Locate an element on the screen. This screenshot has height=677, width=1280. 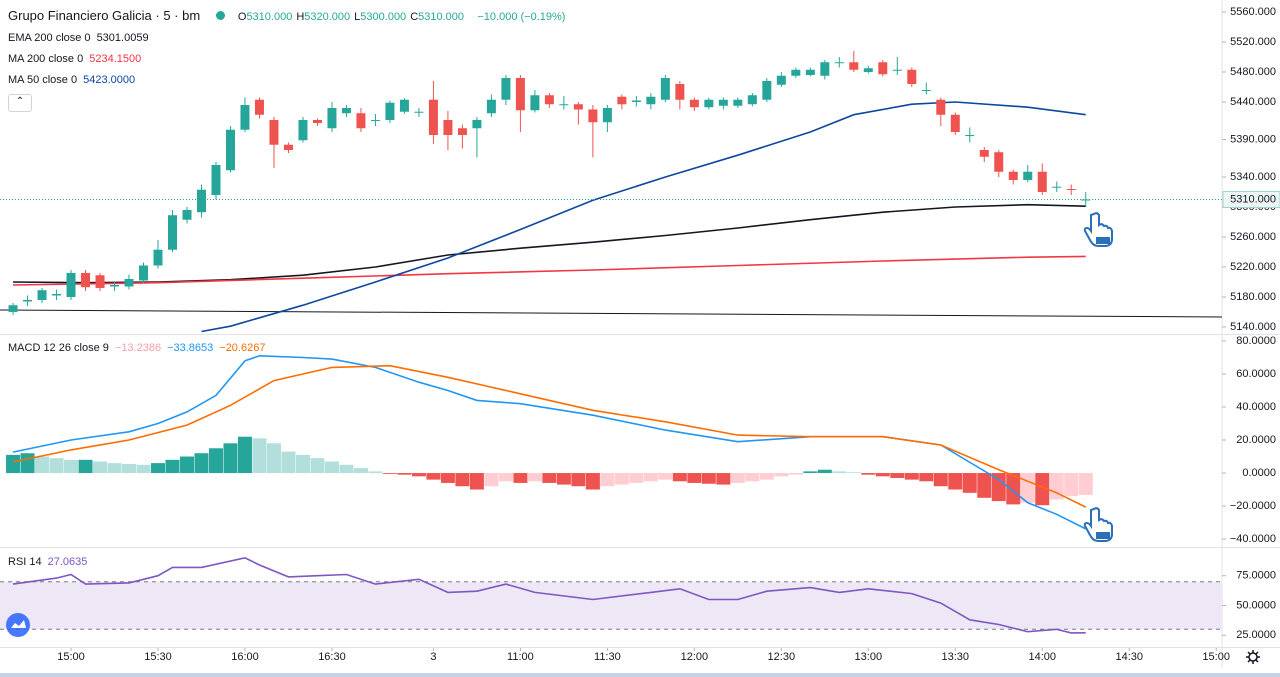
settings-button is located at coordinates (1253, 657).